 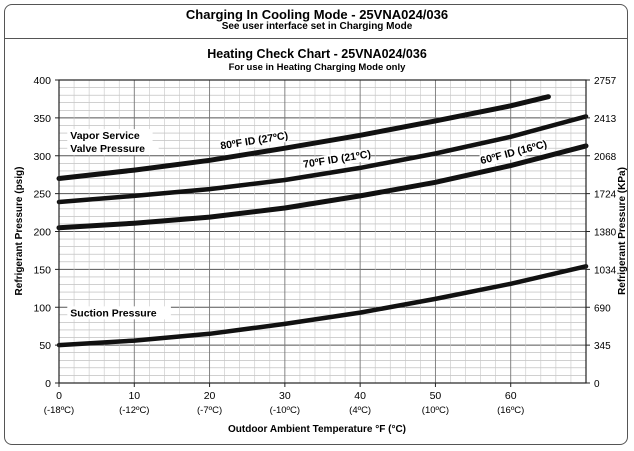 I want to click on y2-tick-label: 1034, so click(x=605, y=270).